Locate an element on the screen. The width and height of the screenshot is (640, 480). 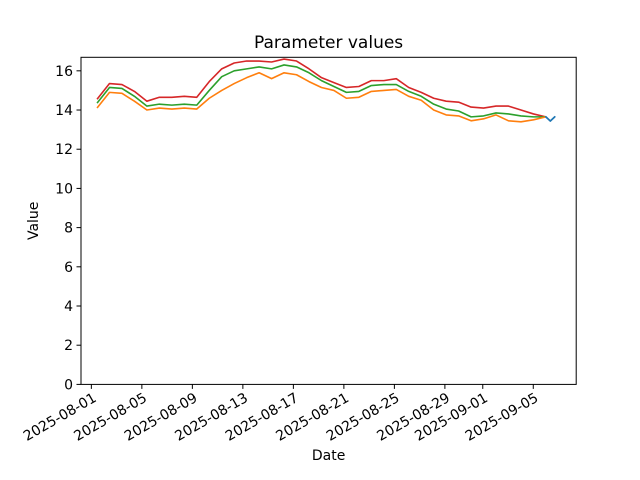
series-line-parameter-blue-tail is located at coordinates (550, 118).